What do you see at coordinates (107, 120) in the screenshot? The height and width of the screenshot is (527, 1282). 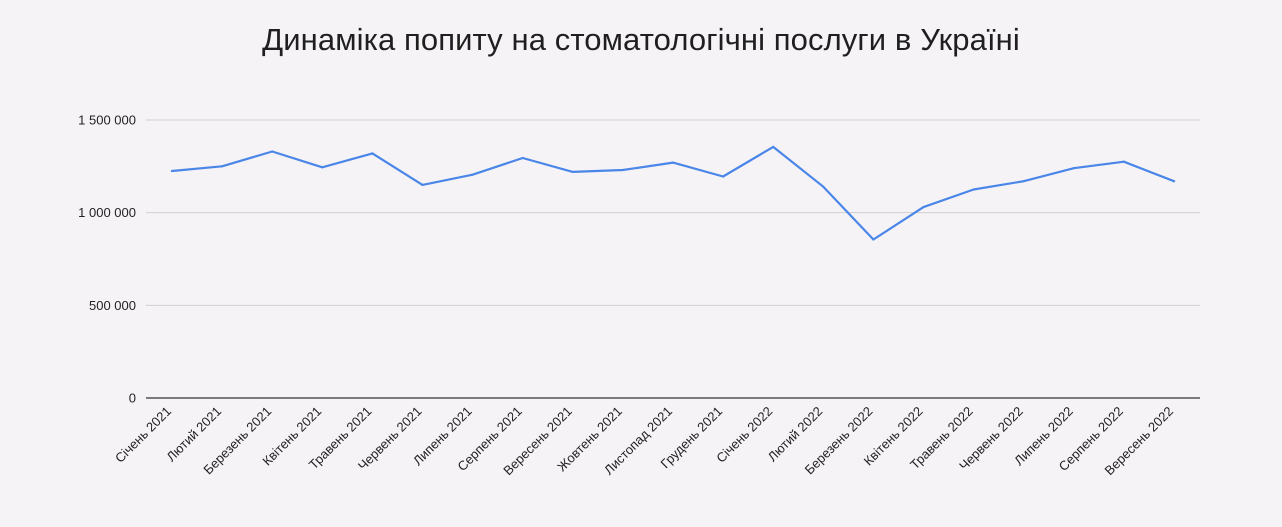 I see `y-tick-label: 1 500 000` at bounding box center [107, 120].